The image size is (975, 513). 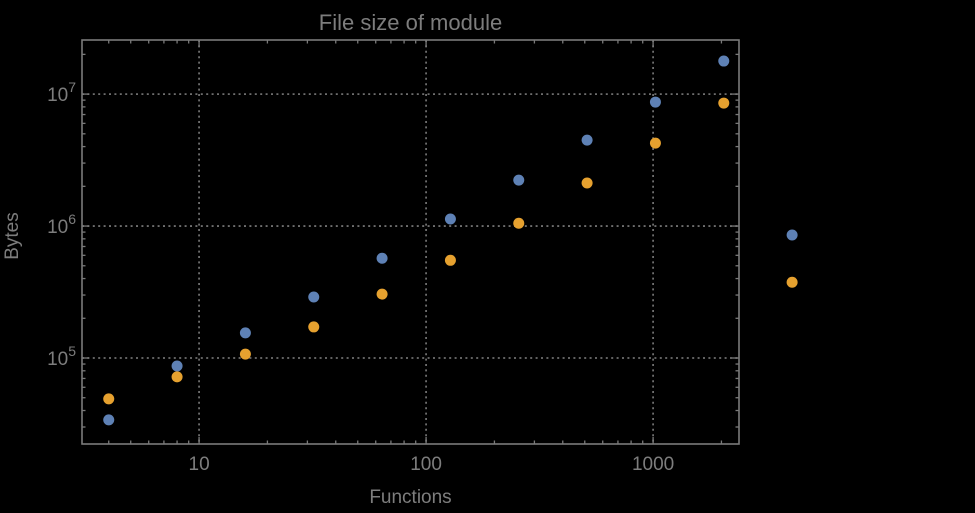 I want to click on chart-title: File size of module, so click(x=410, y=22).